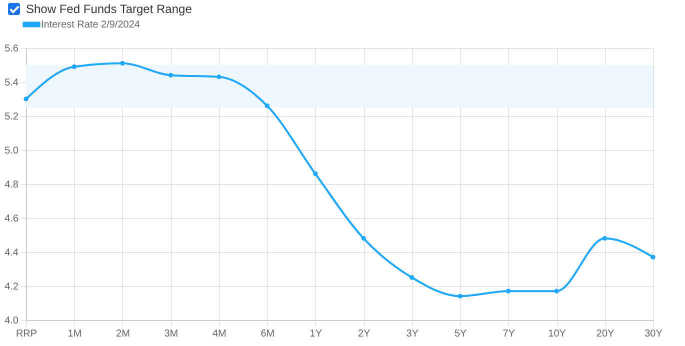 This screenshot has height=346, width=685. I want to click on y-tick-label: 4.2, so click(11, 287).